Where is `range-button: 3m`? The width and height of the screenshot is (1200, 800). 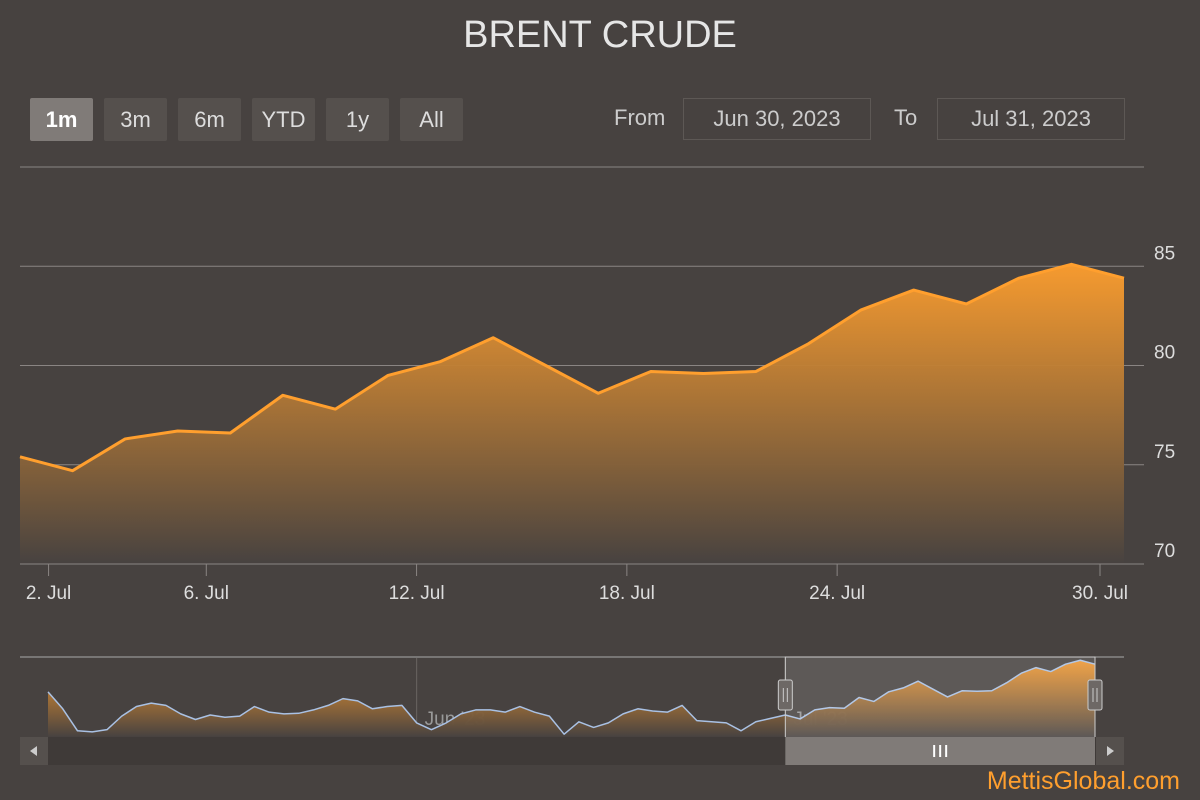 range-button: 3m is located at coordinates (135, 119).